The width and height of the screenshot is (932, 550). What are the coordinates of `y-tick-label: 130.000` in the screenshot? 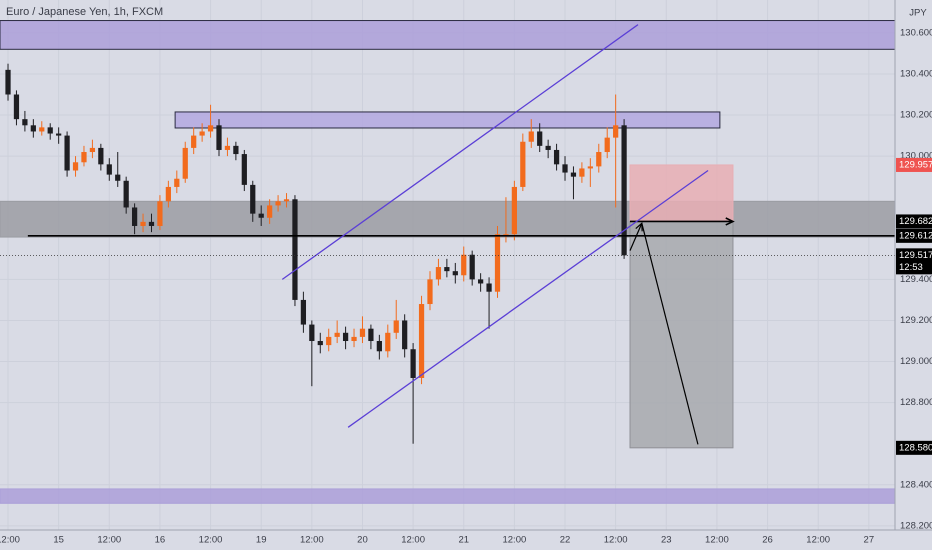 It's located at (916, 156).